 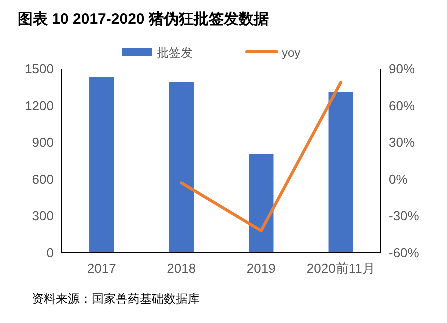 What do you see at coordinates (402, 69) in the screenshot?
I see `y2-tick-label: 90%` at bounding box center [402, 69].